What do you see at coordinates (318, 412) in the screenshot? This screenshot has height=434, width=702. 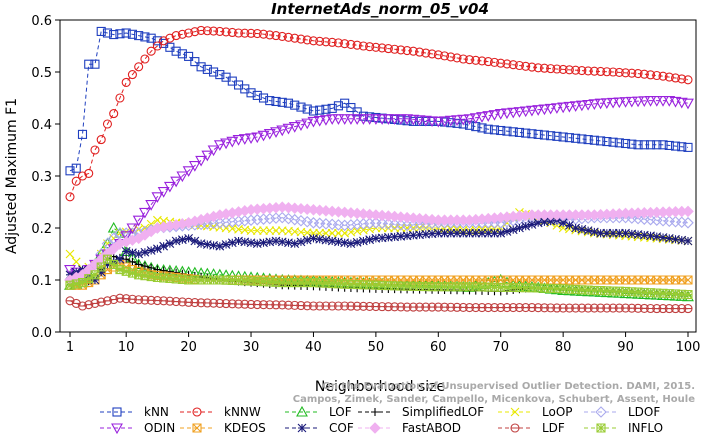 I see `legend-item: LOF` at bounding box center [318, 412].